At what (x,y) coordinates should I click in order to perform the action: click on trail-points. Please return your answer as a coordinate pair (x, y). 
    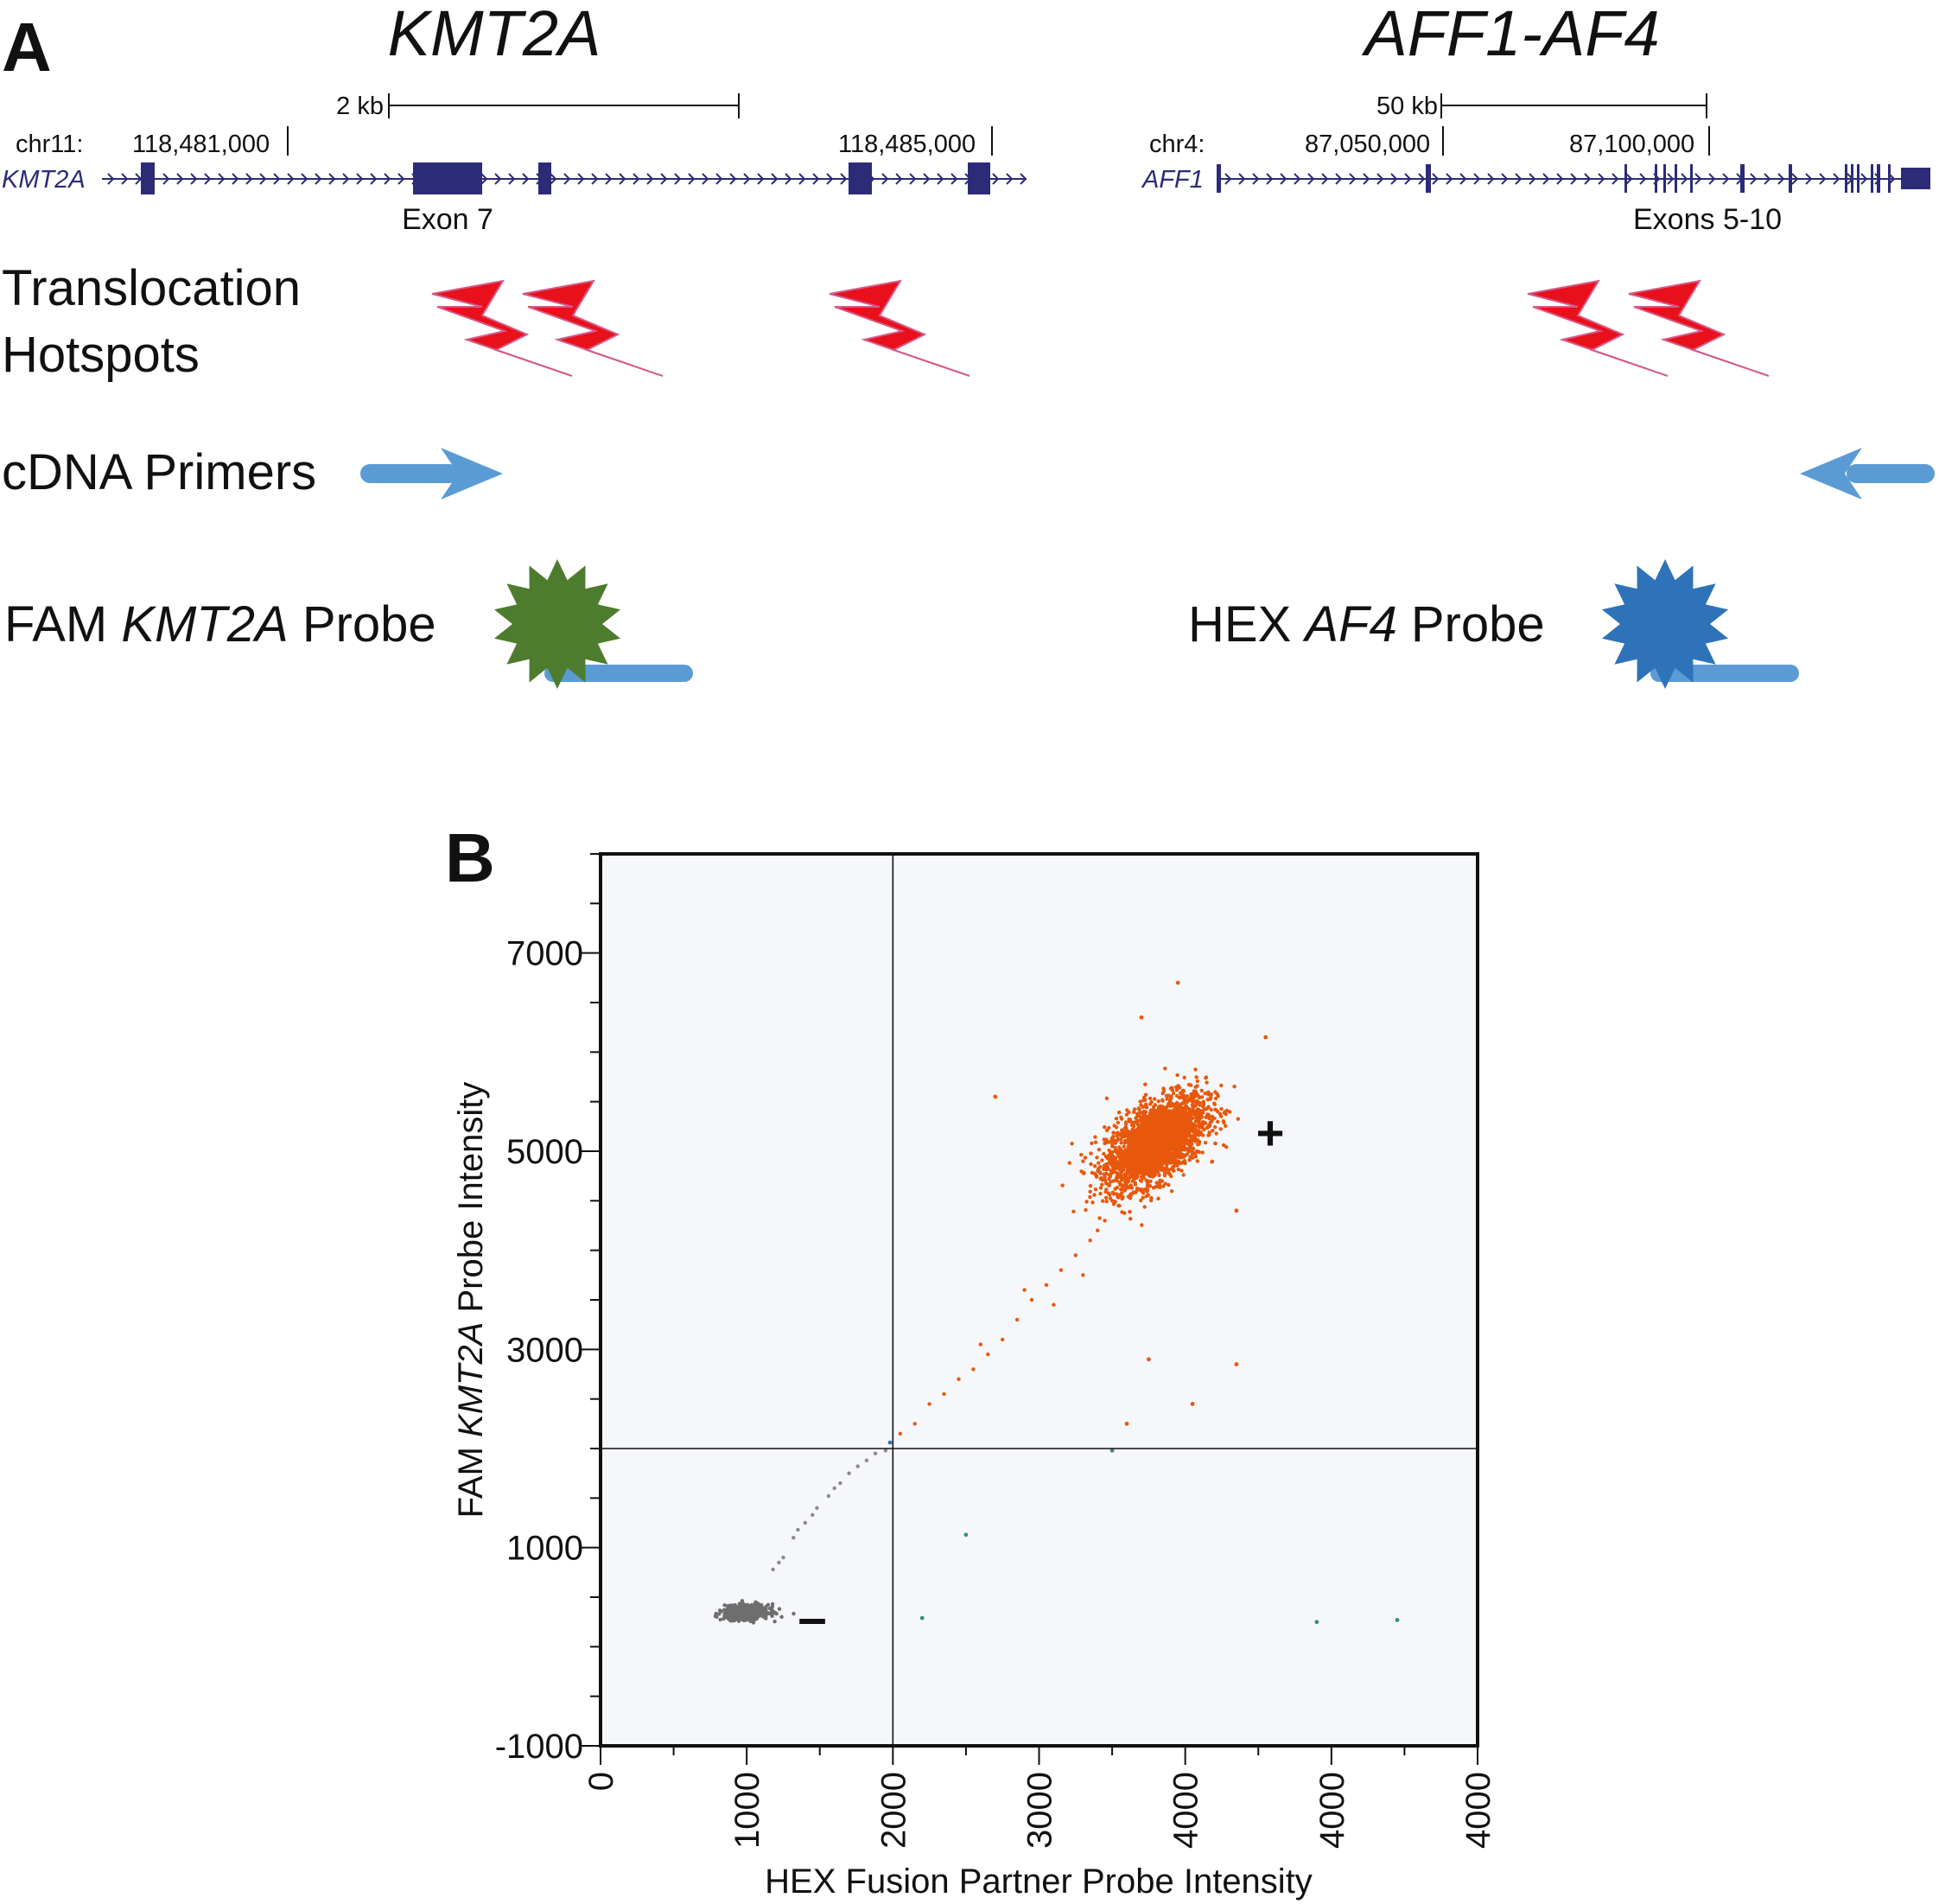
    Looking at the image, I should click on (957, 1376).